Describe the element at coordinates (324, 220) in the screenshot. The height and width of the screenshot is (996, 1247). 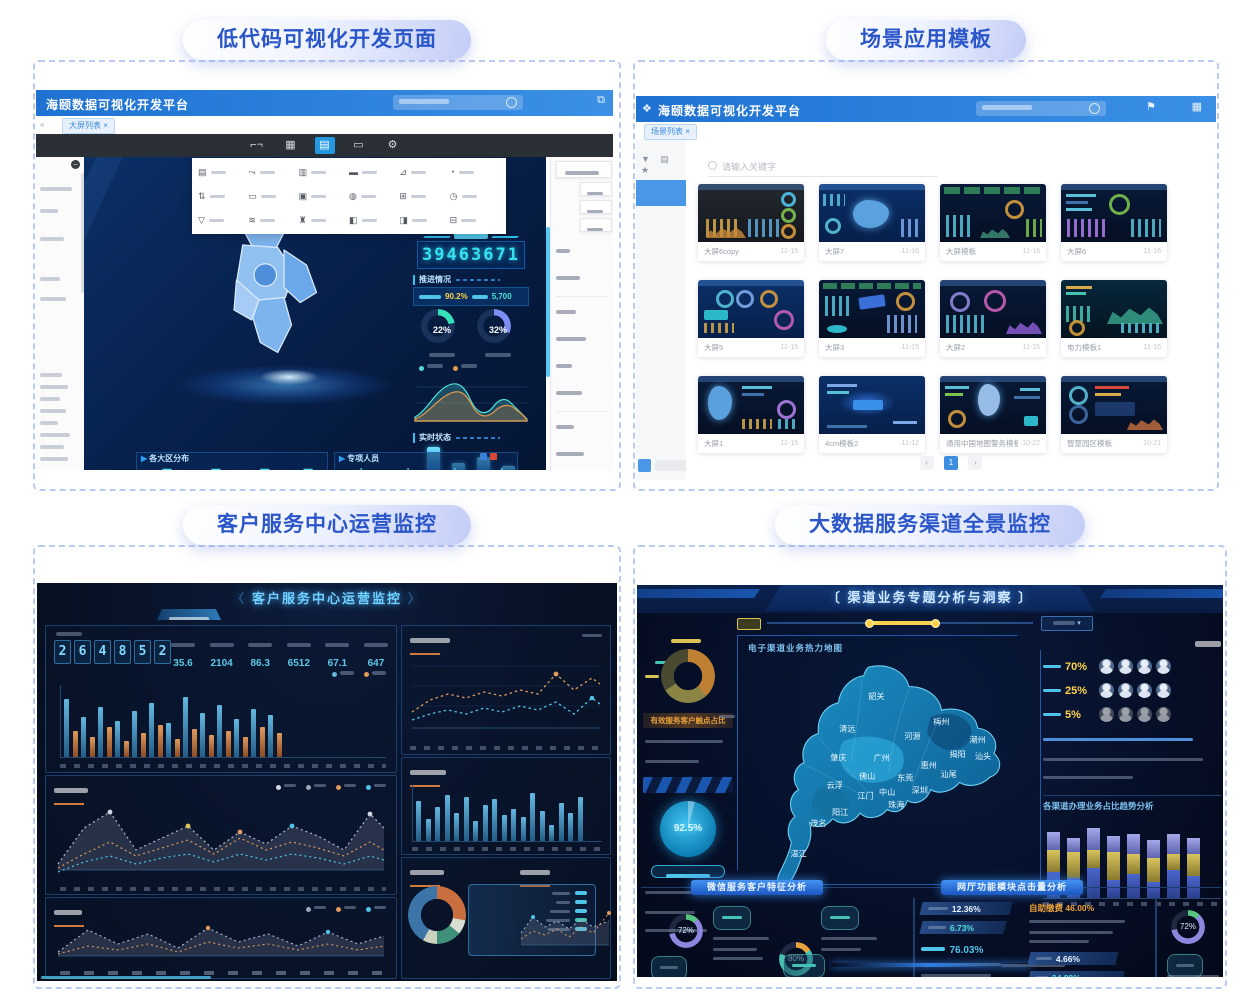
I see `chart-type-item: ♜` at that location.